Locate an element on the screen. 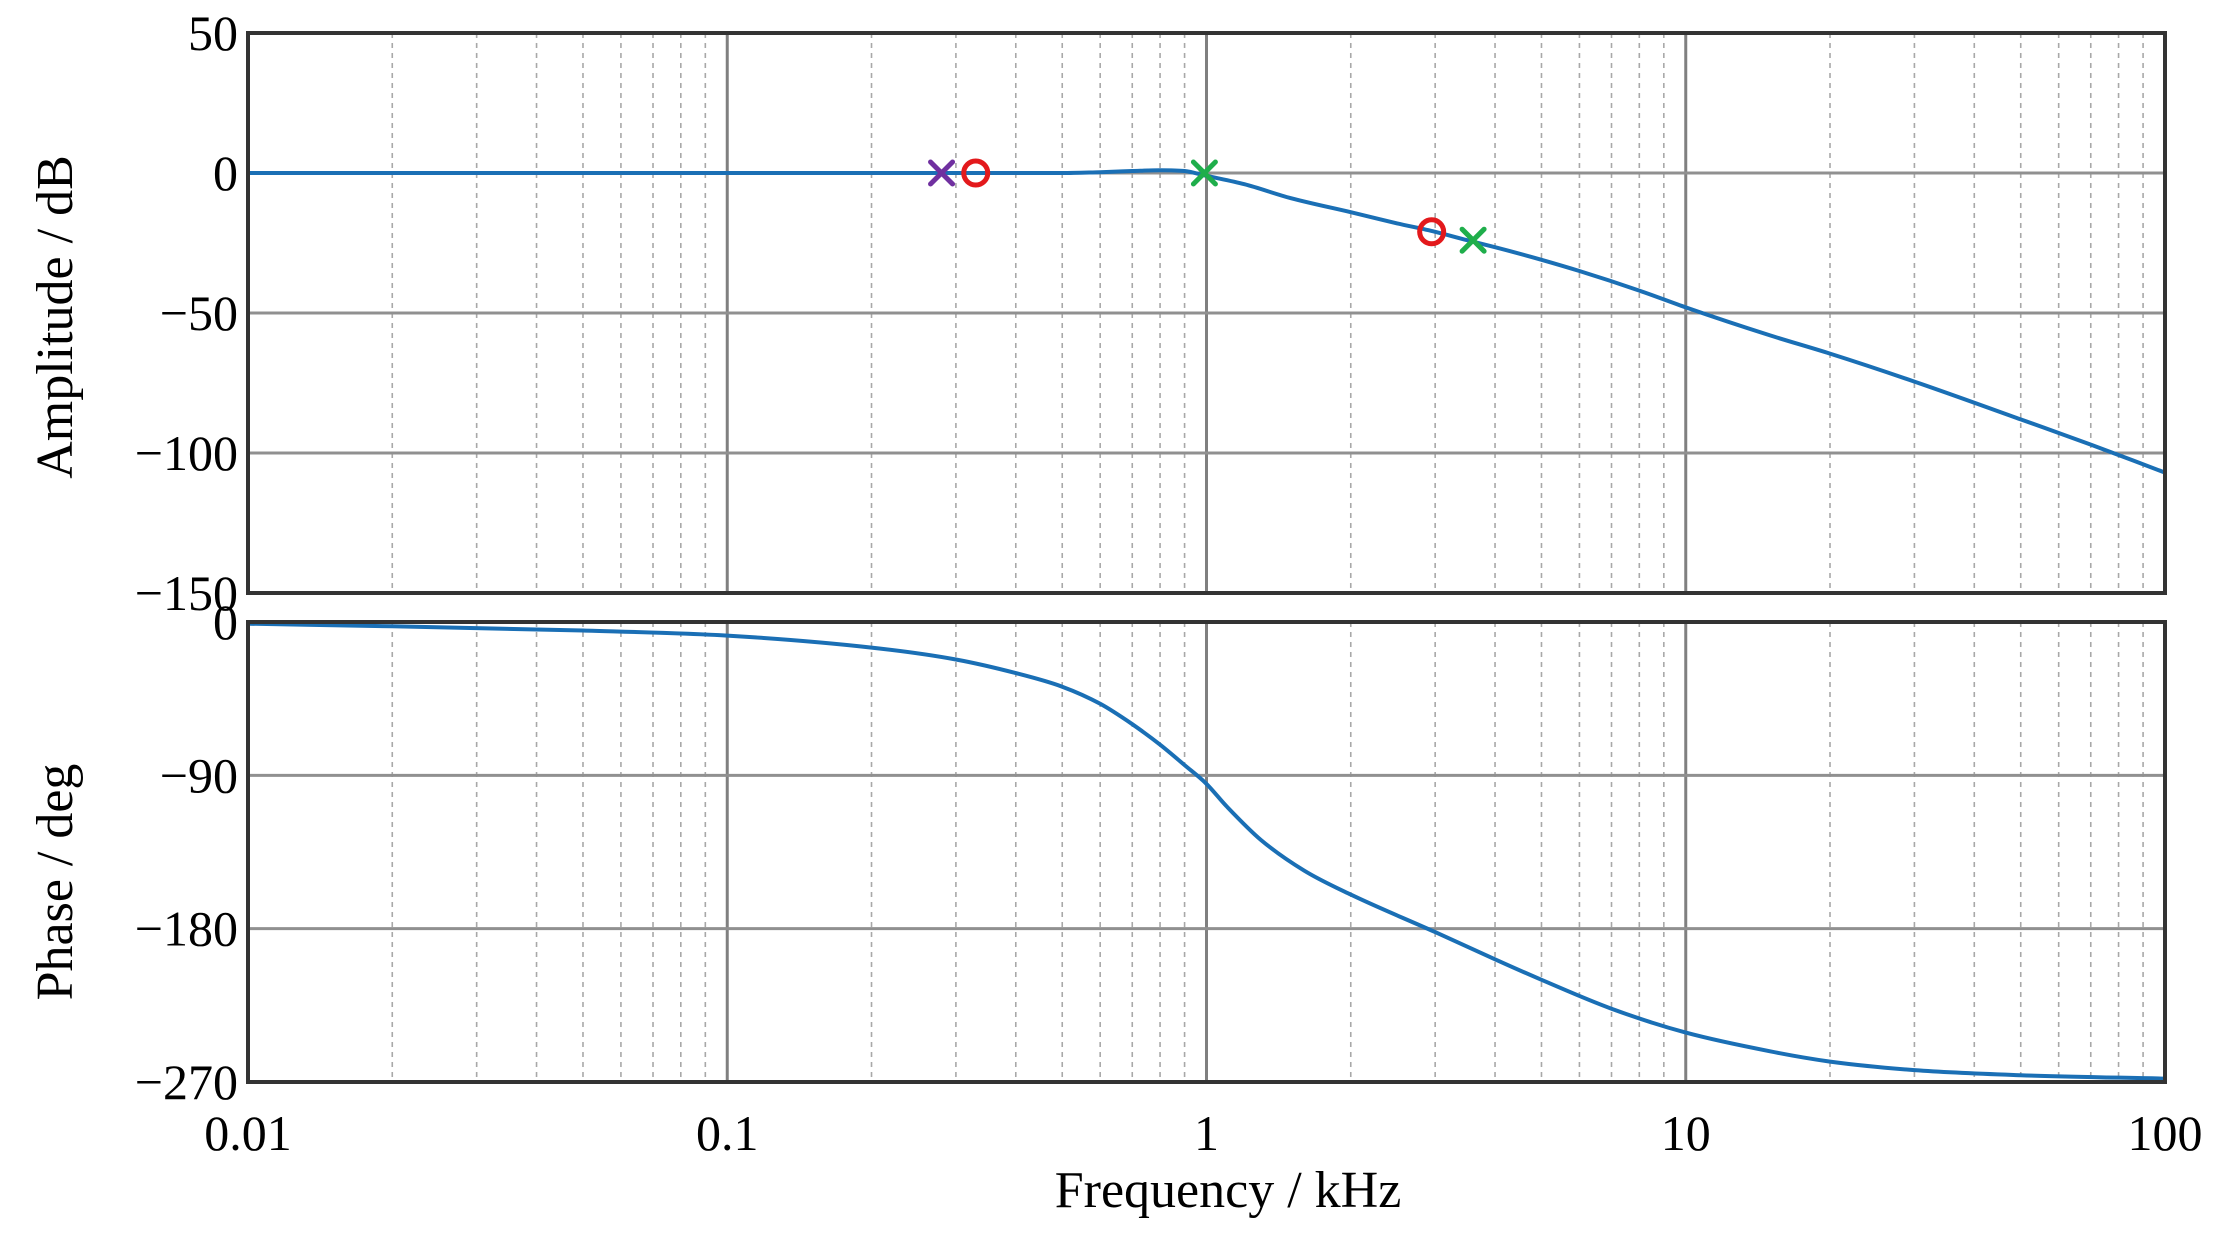 The image size is (2234, 1233). frequency-tick-labels: 0.01 0.1 1 10 100 is located at coordinates (1203, 1133).